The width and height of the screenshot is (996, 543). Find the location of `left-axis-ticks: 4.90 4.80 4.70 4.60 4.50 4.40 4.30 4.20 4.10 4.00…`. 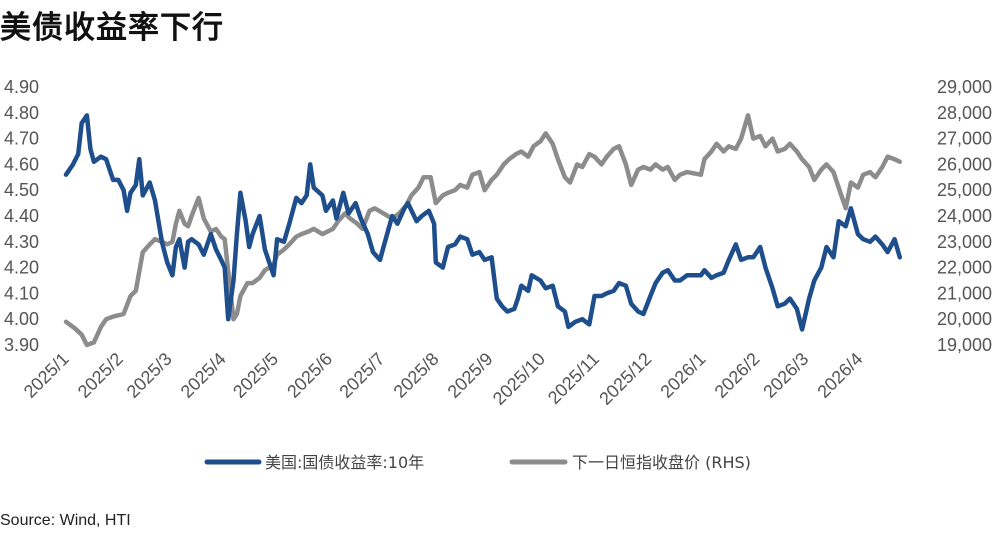

left-axis-ticks: 4.90 4.80 4.70 4.60 4.50 4.40 4.30 4.20 4.10 4.00… is located at coordinates (21, 216).